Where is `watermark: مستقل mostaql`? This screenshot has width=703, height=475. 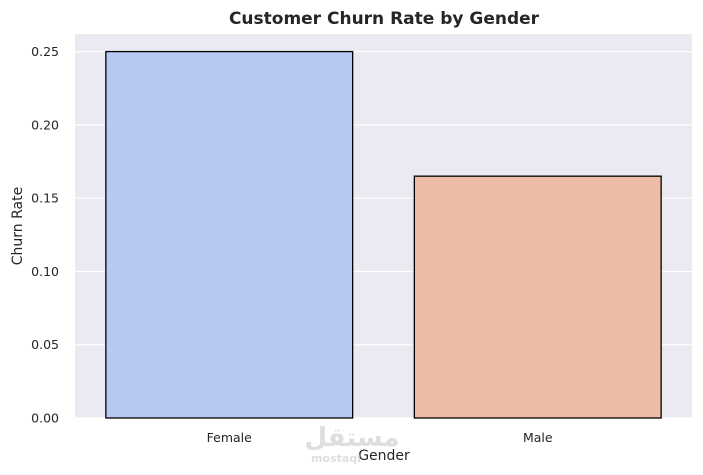
watermark: مستقل mostaql is located at coordinates (351, 444).